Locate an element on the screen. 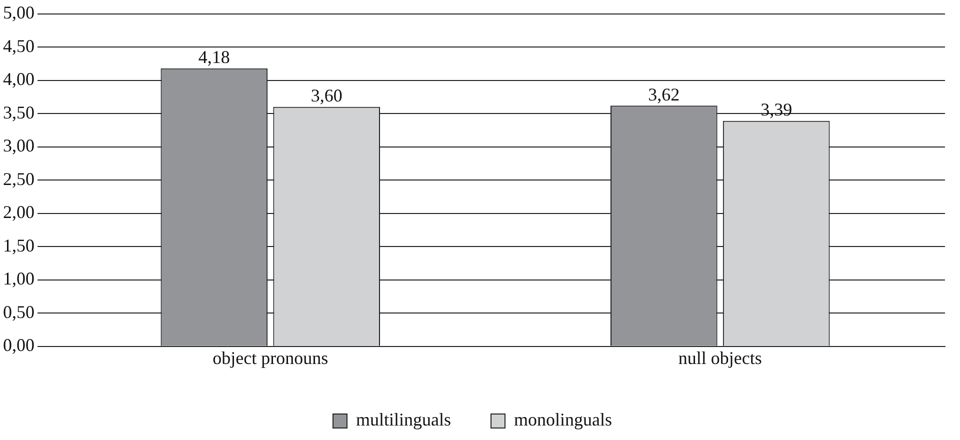 The width and height of the screenshot is (960, 440). data-label: 4,18 is located at coordinates (214, 57).